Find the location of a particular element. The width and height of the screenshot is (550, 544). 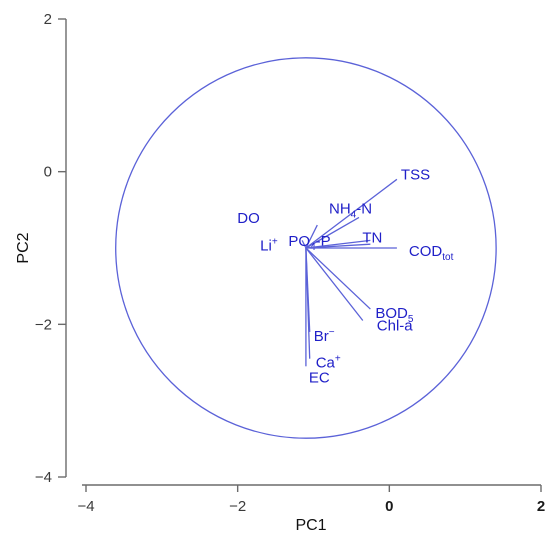

x-tick-label: −4 is located at coordinates (85, 506).